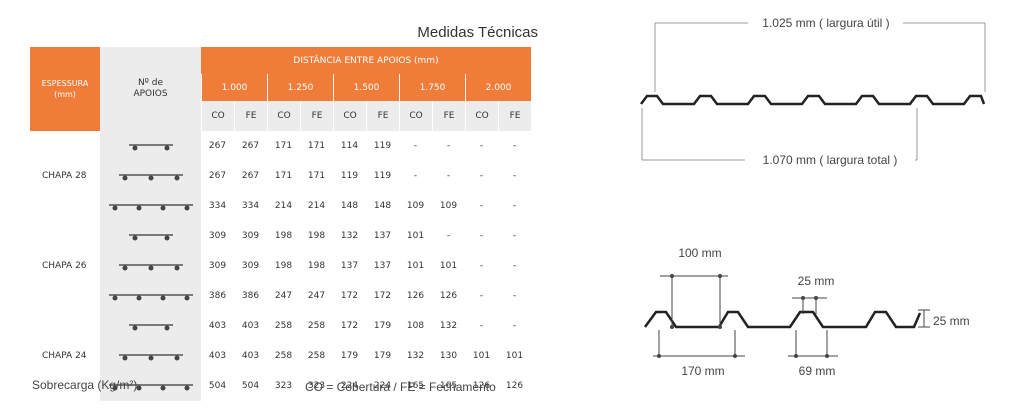  What do you see at coordinates (250, 386) in the screenshot?
I see `table-cell: 504` at bounding box center [250, 386].